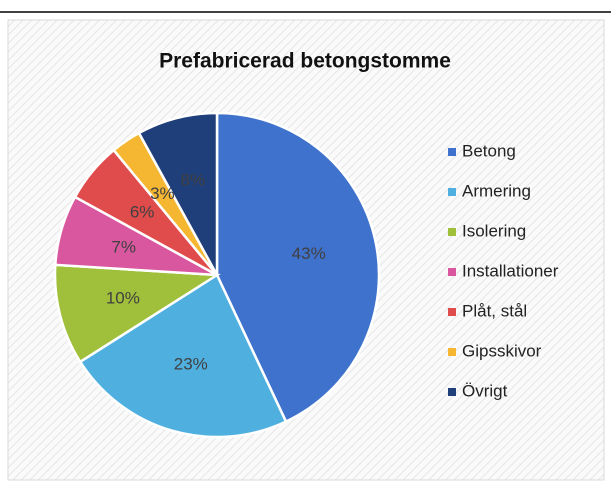 The height and width of the screenshot is (486, 611). Describe the element at coordinates (305, 61) in the screenshot. I see `chart-title: Prefabricerad betongstomme` at that location.